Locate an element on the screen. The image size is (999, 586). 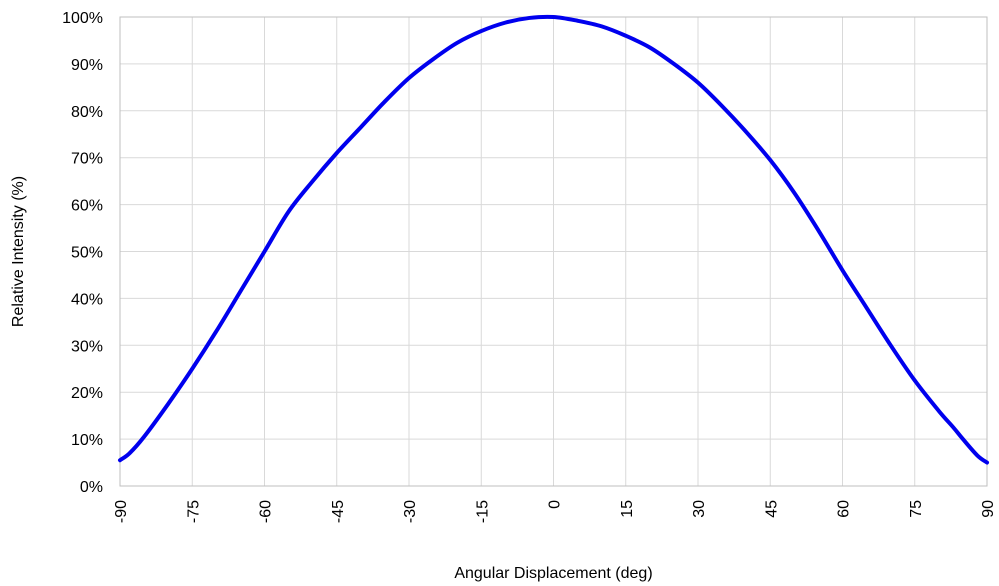
x-tick-label: -75 is located at coordinates (193, 511).